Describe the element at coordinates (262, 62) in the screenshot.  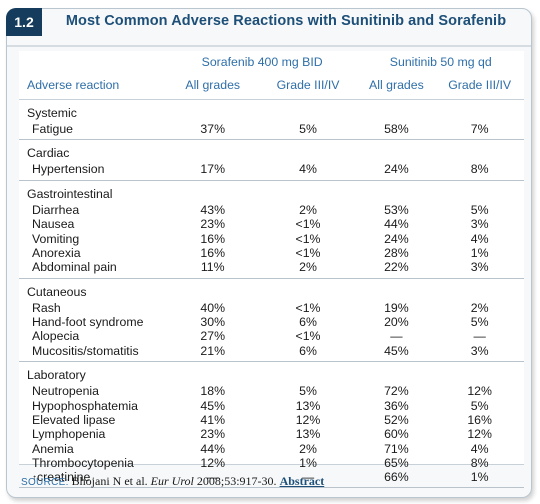
I see `drug-header-sorafenib: Sorafenib 400 mg BID` at that location.